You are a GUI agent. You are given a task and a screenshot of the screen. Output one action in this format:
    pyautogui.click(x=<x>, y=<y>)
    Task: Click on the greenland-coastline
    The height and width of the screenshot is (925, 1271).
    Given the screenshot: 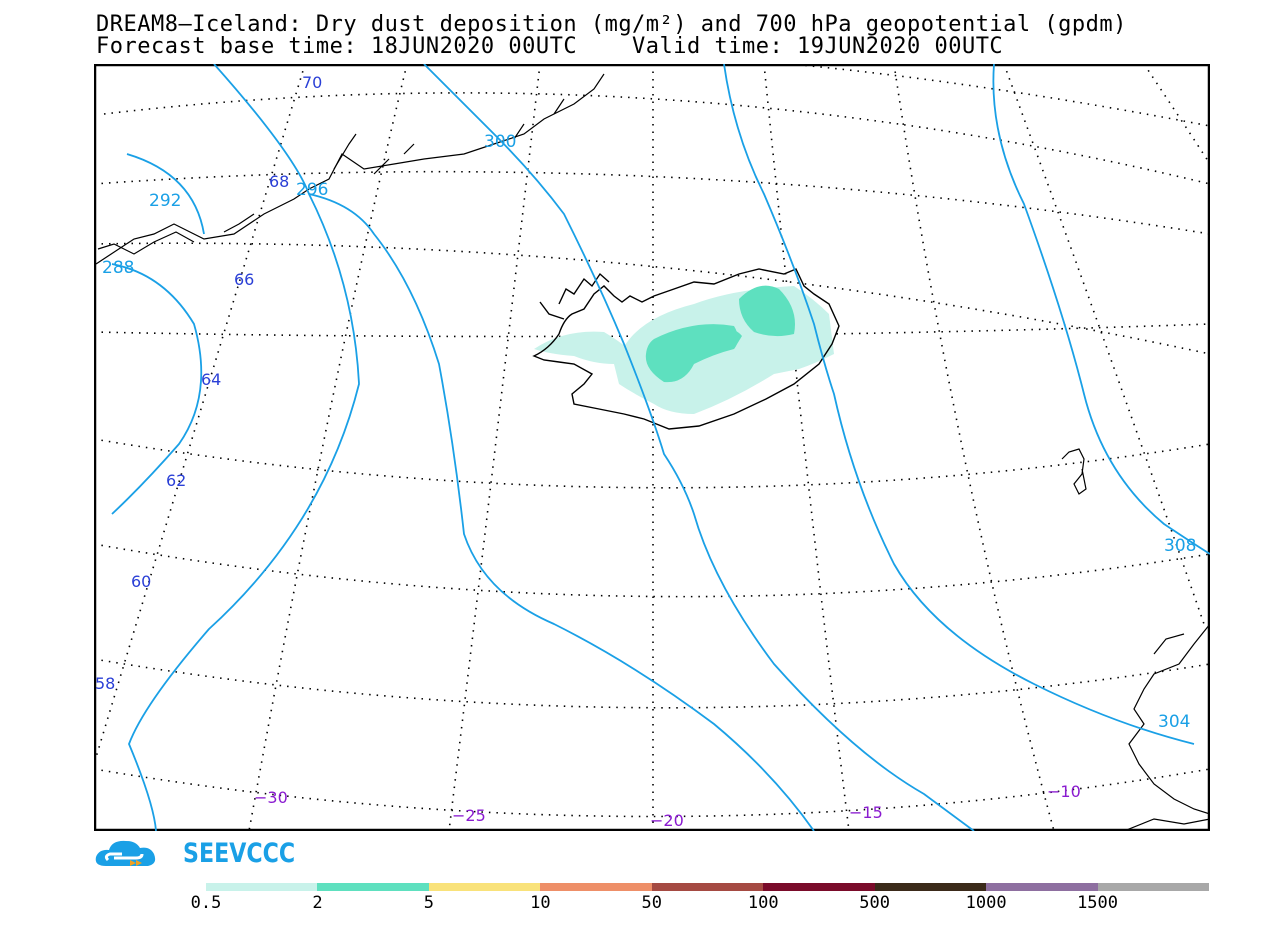 What is the action you would take?
    pyautogui.click(x=350, y=169)
    